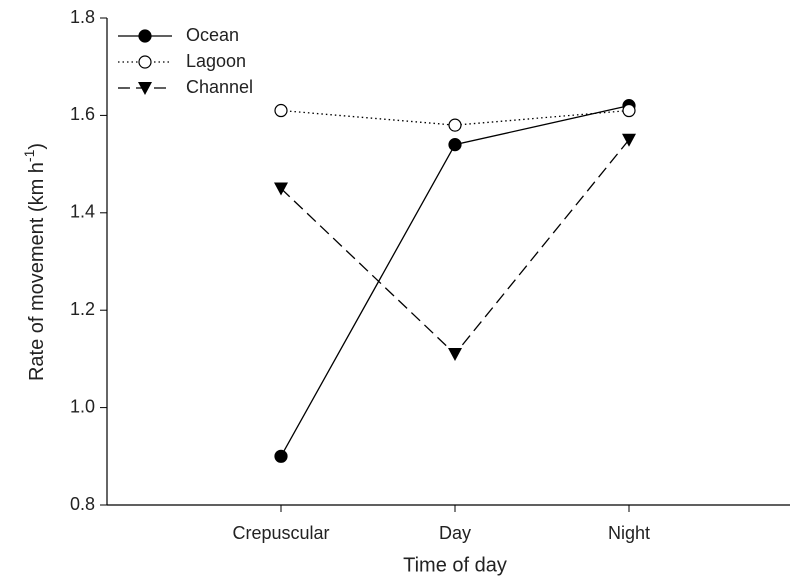 This screenshot has height=580, width=796. What do you see at coordinates (82, 504) in the screenshot?
I see `y-tick-label: 0.8` at bounding box center [82, 504].